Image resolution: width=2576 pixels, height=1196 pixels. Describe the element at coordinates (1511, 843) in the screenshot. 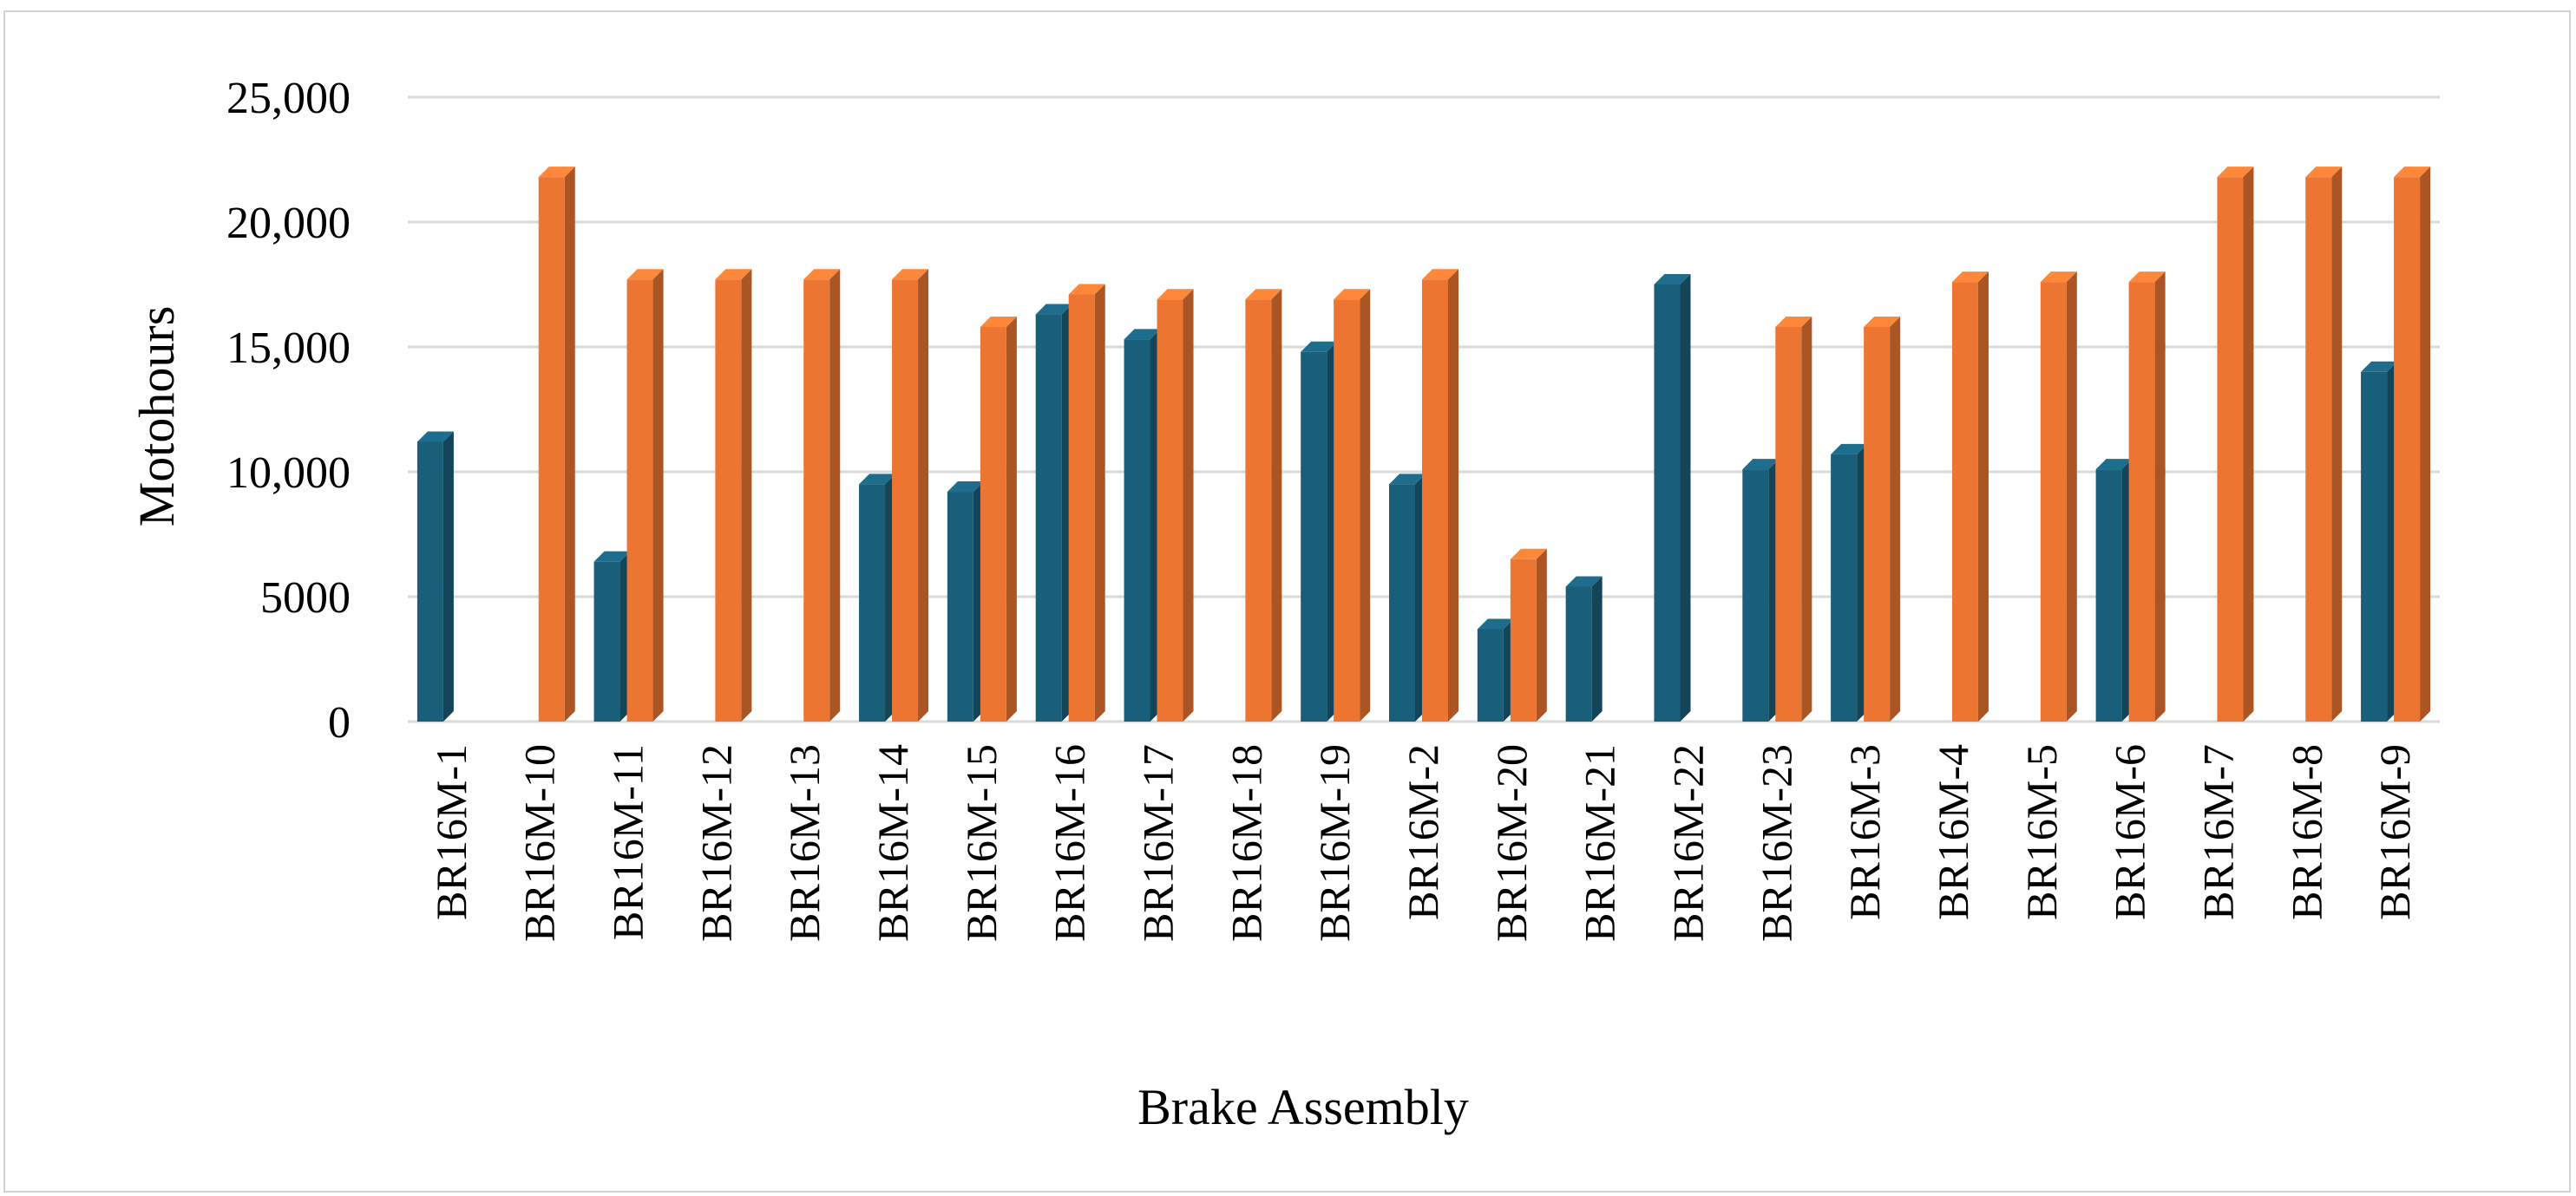

I see `x-tick-label: BR16M-20` at that location.